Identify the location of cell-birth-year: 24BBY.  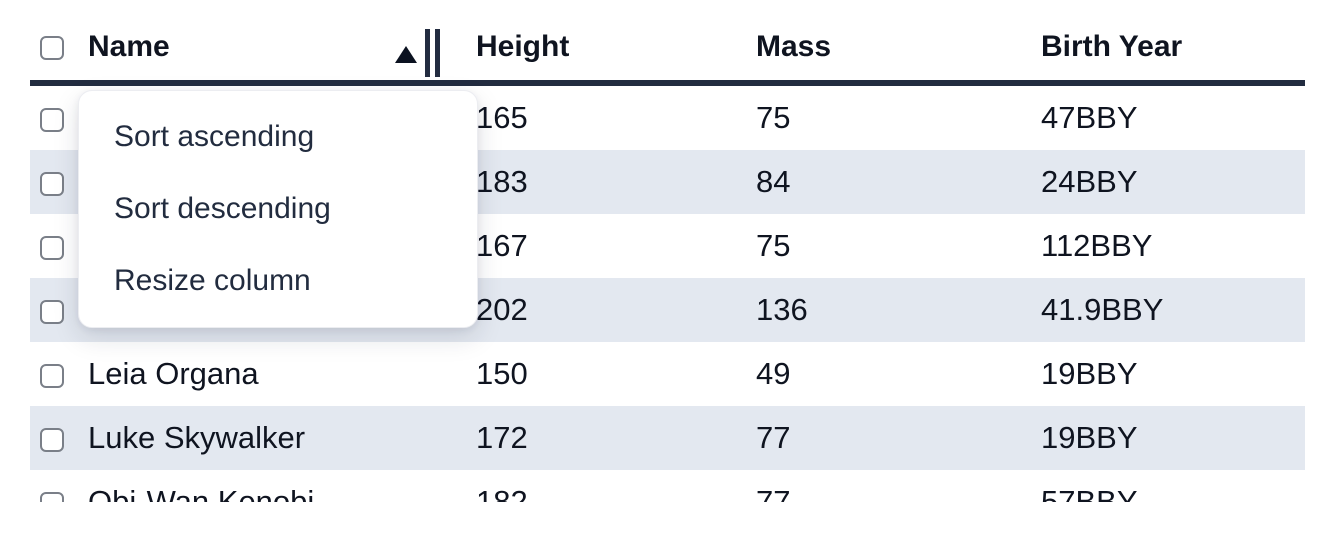
(1089, 181).